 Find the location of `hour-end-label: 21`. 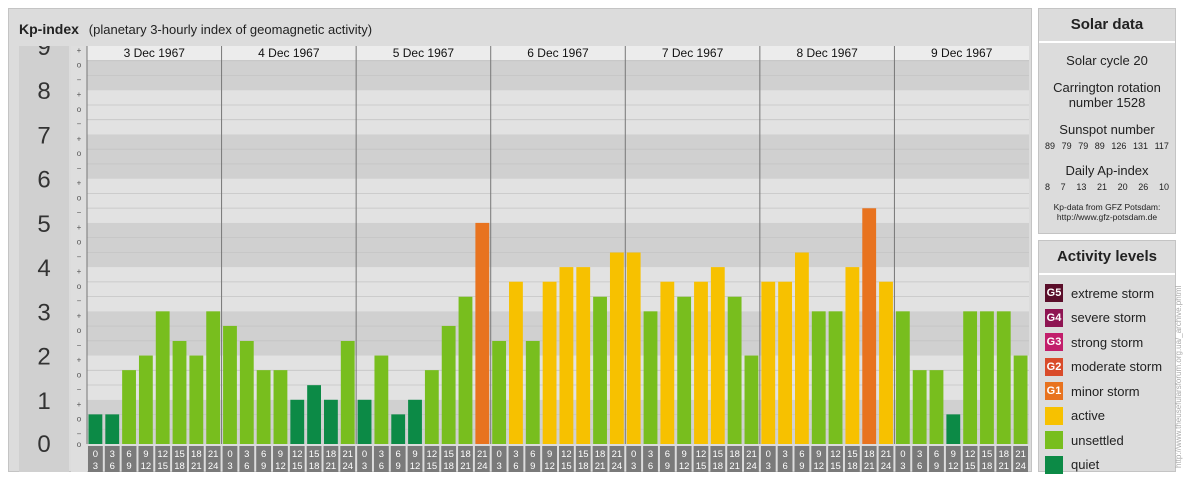

hour-end-label: 21 is located at coordinates (196, 466).